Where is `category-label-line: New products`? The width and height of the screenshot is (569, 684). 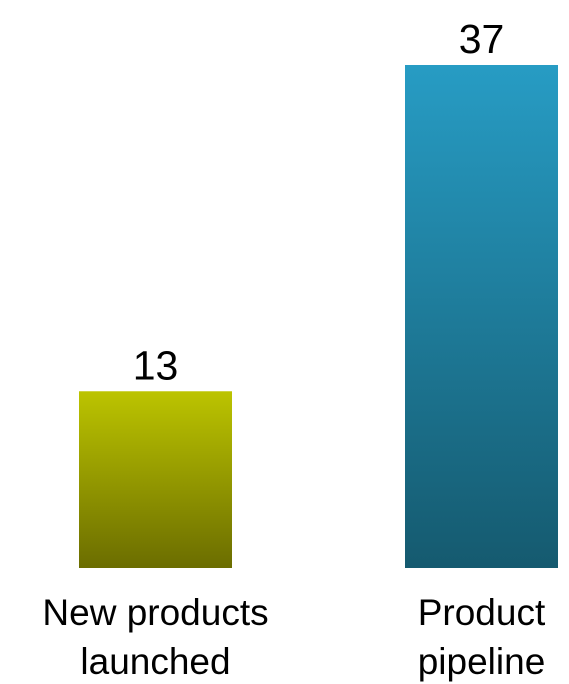 category-label-line: New products is located at coordinates (155, 612).